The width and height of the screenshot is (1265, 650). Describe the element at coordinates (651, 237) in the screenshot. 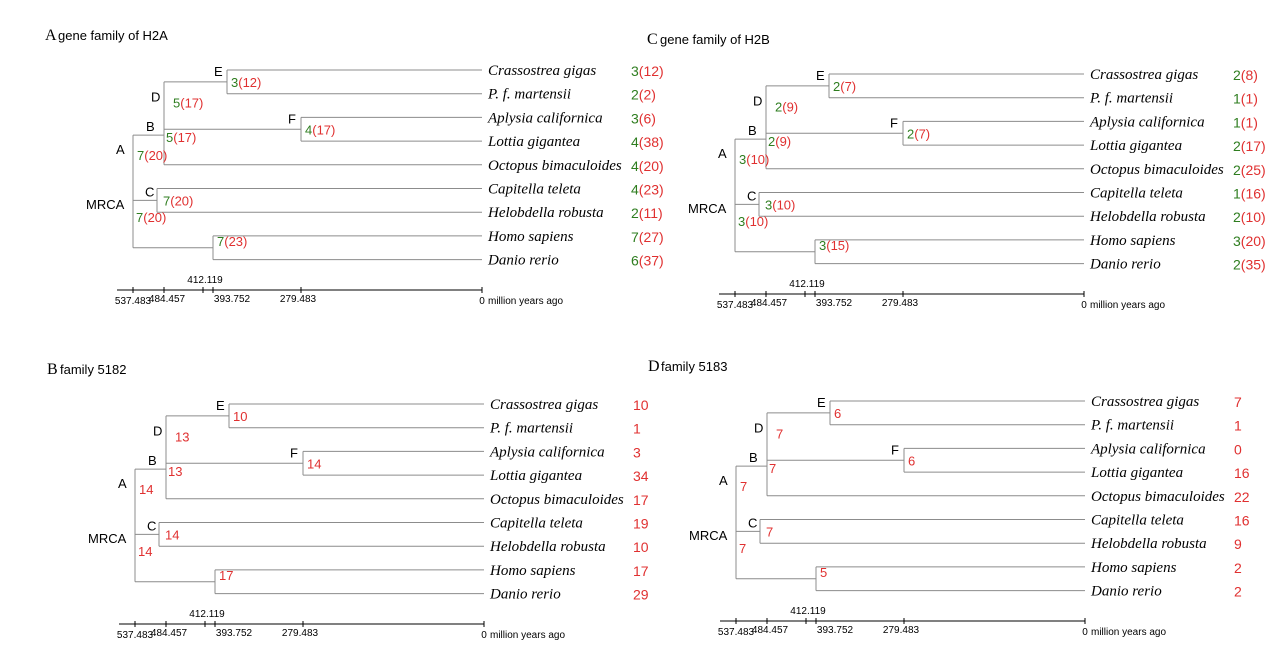

I see `count-value: (27)` at that location.